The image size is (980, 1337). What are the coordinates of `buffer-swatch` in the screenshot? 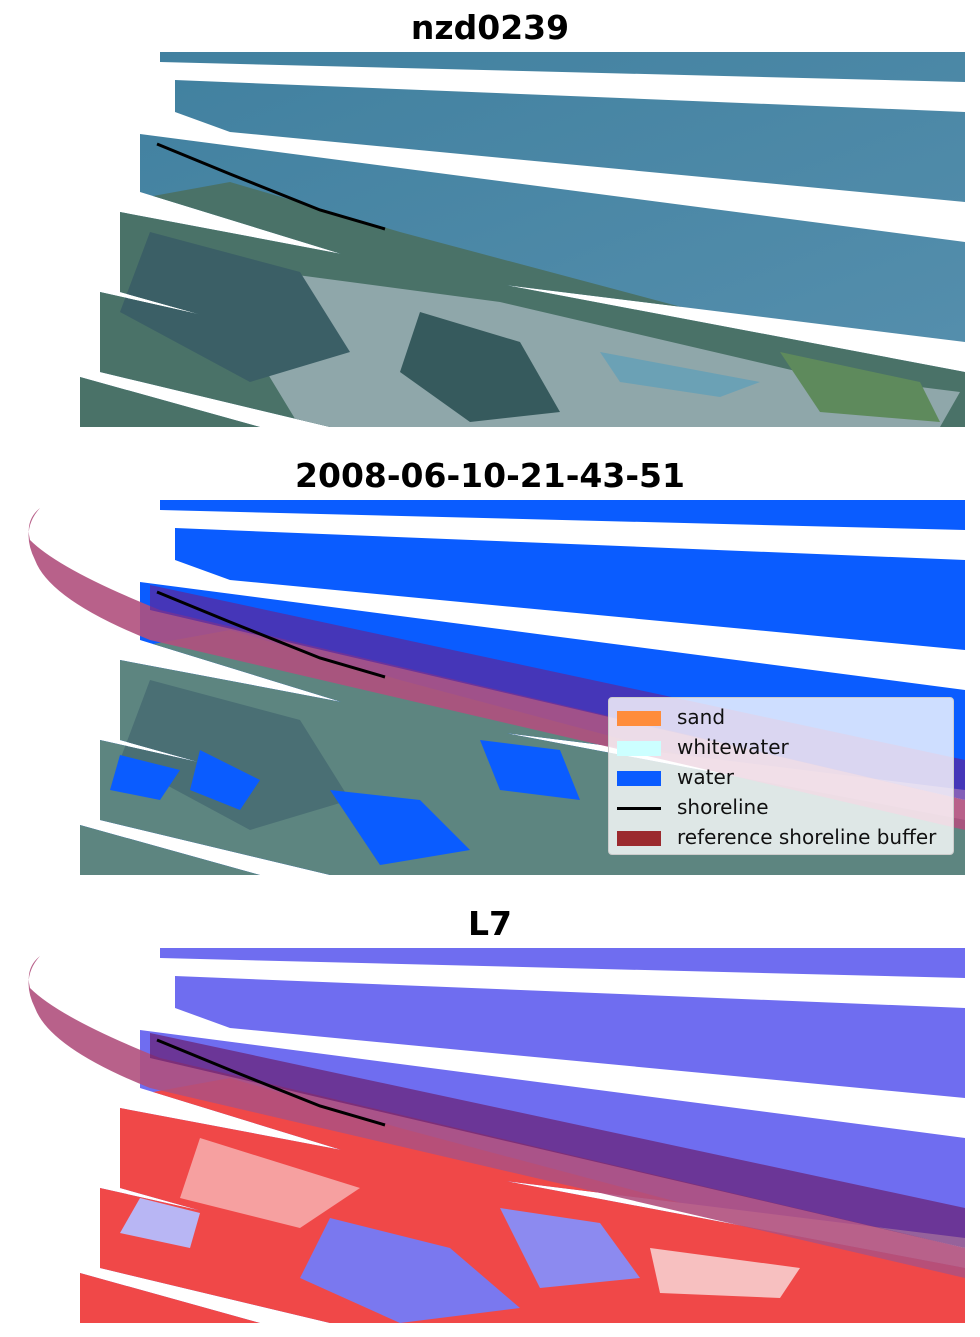 It's located at (639, 838).